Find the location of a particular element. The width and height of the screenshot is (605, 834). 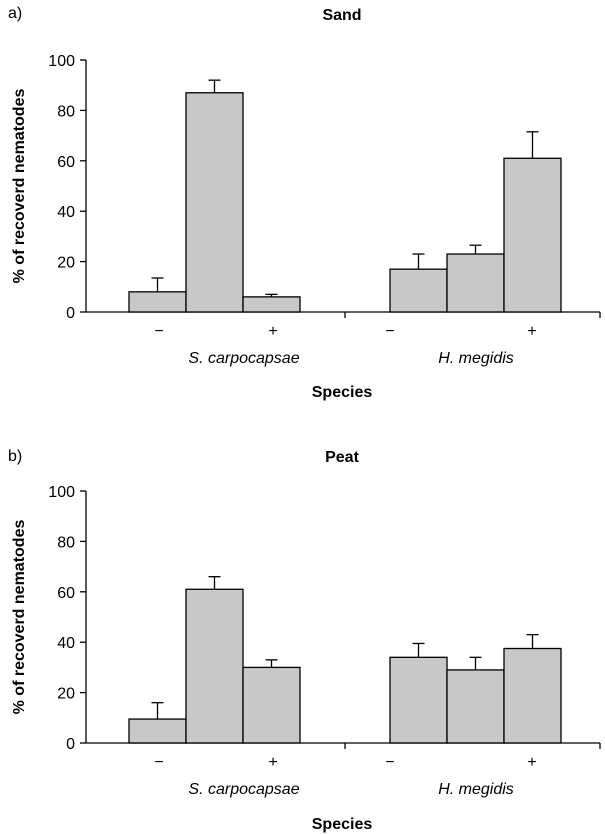

panel-label: b) is located at coordinates (15, 456).